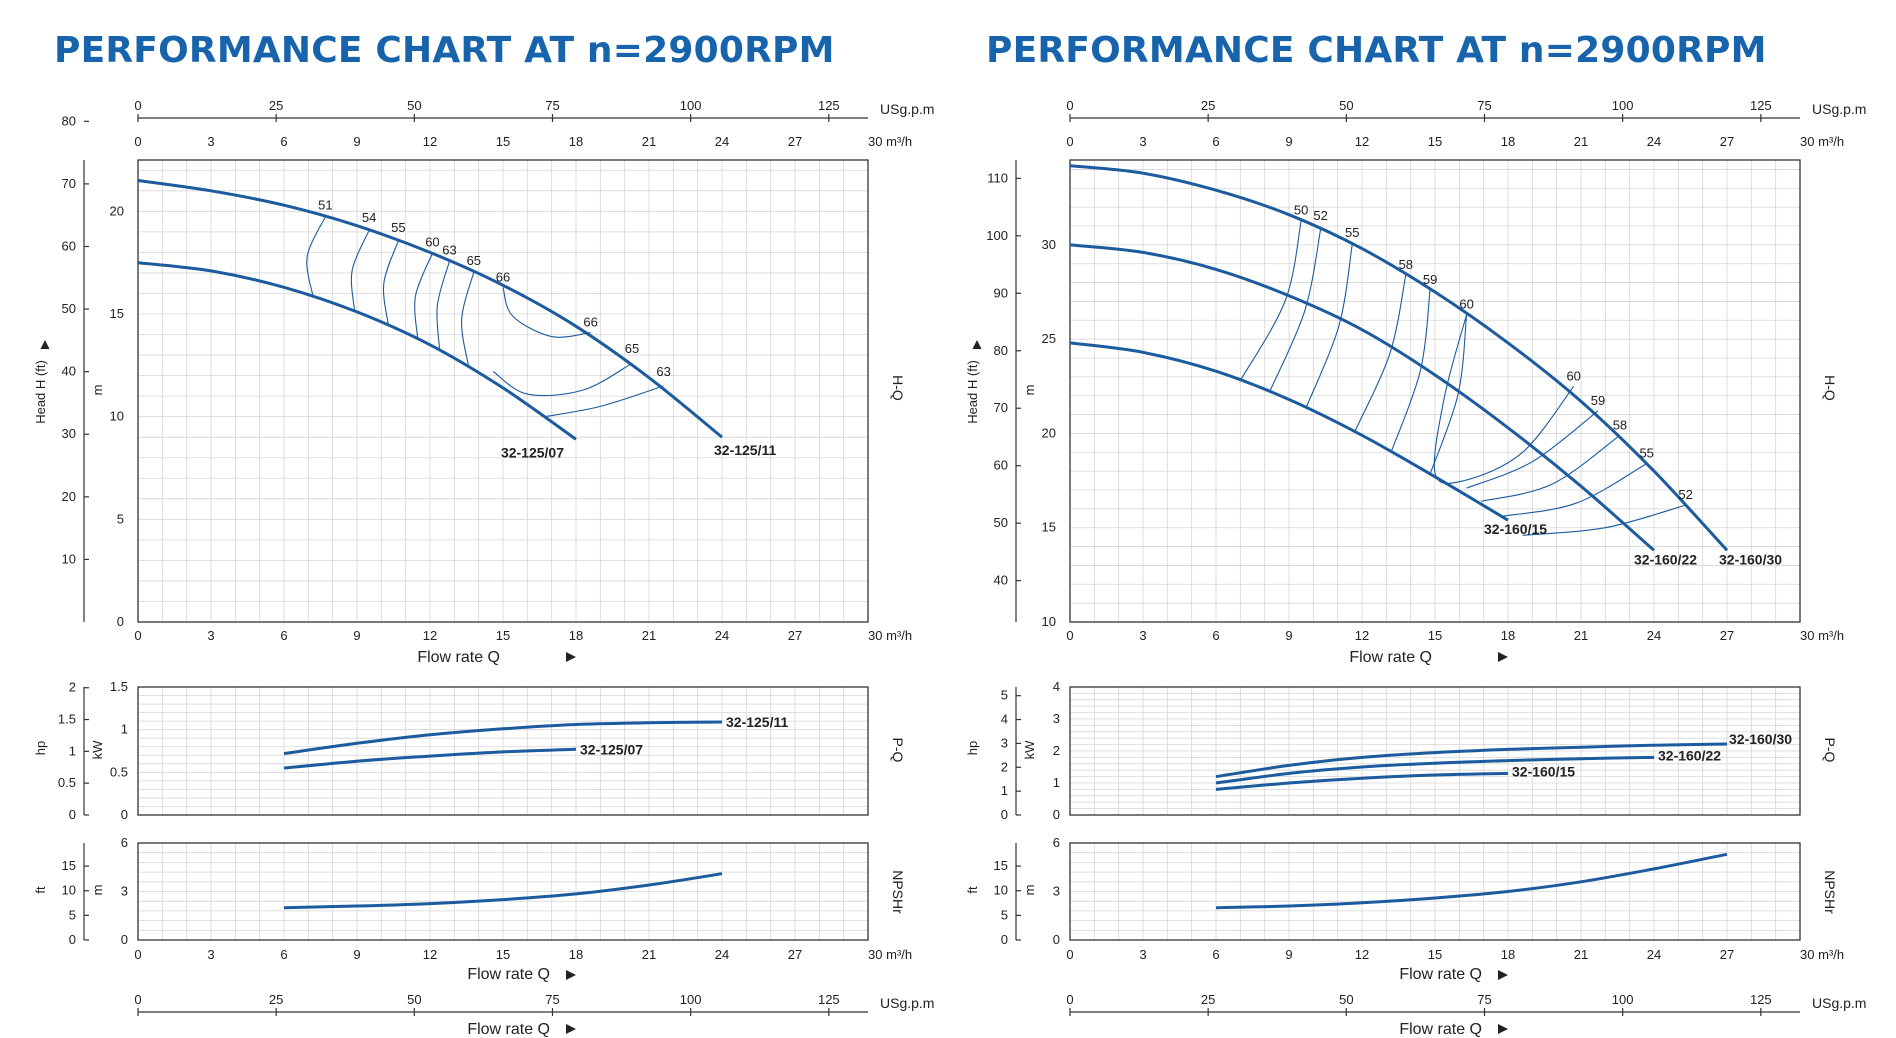  I want to click on left-q-tick-label: 21, so click(649, 635).